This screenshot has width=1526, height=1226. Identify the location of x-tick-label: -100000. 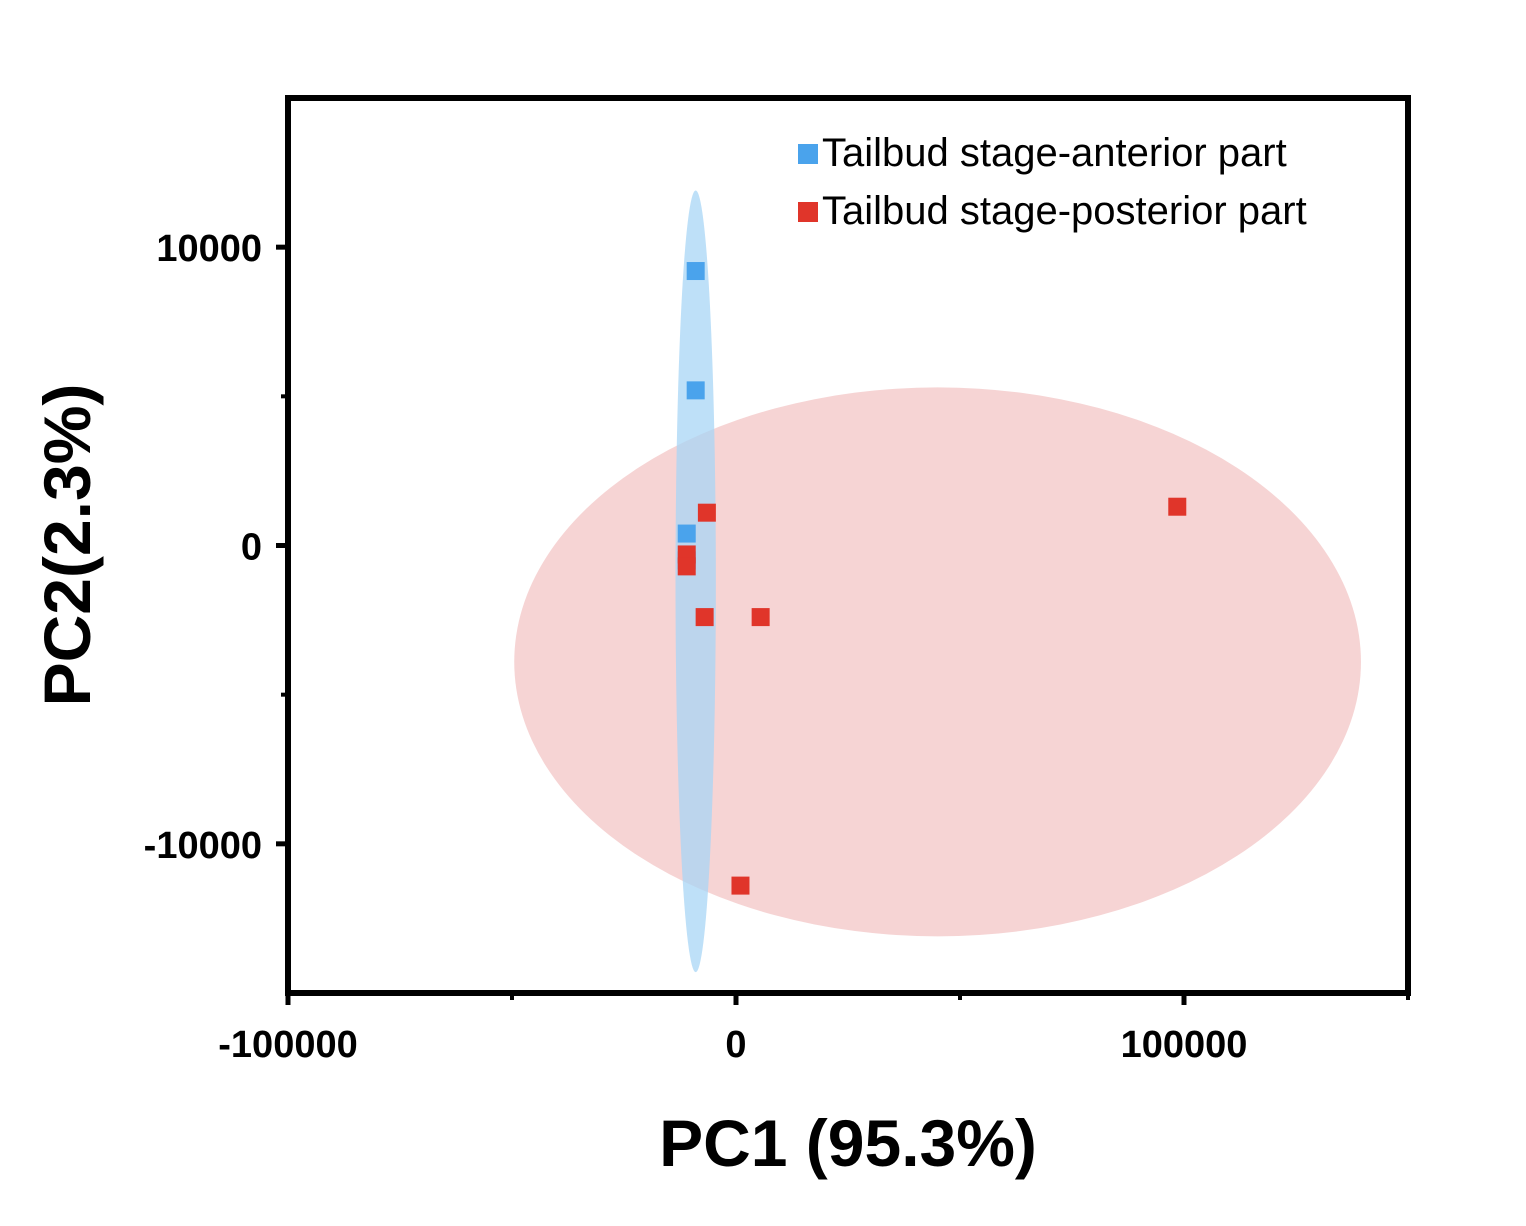
(287, 1045).